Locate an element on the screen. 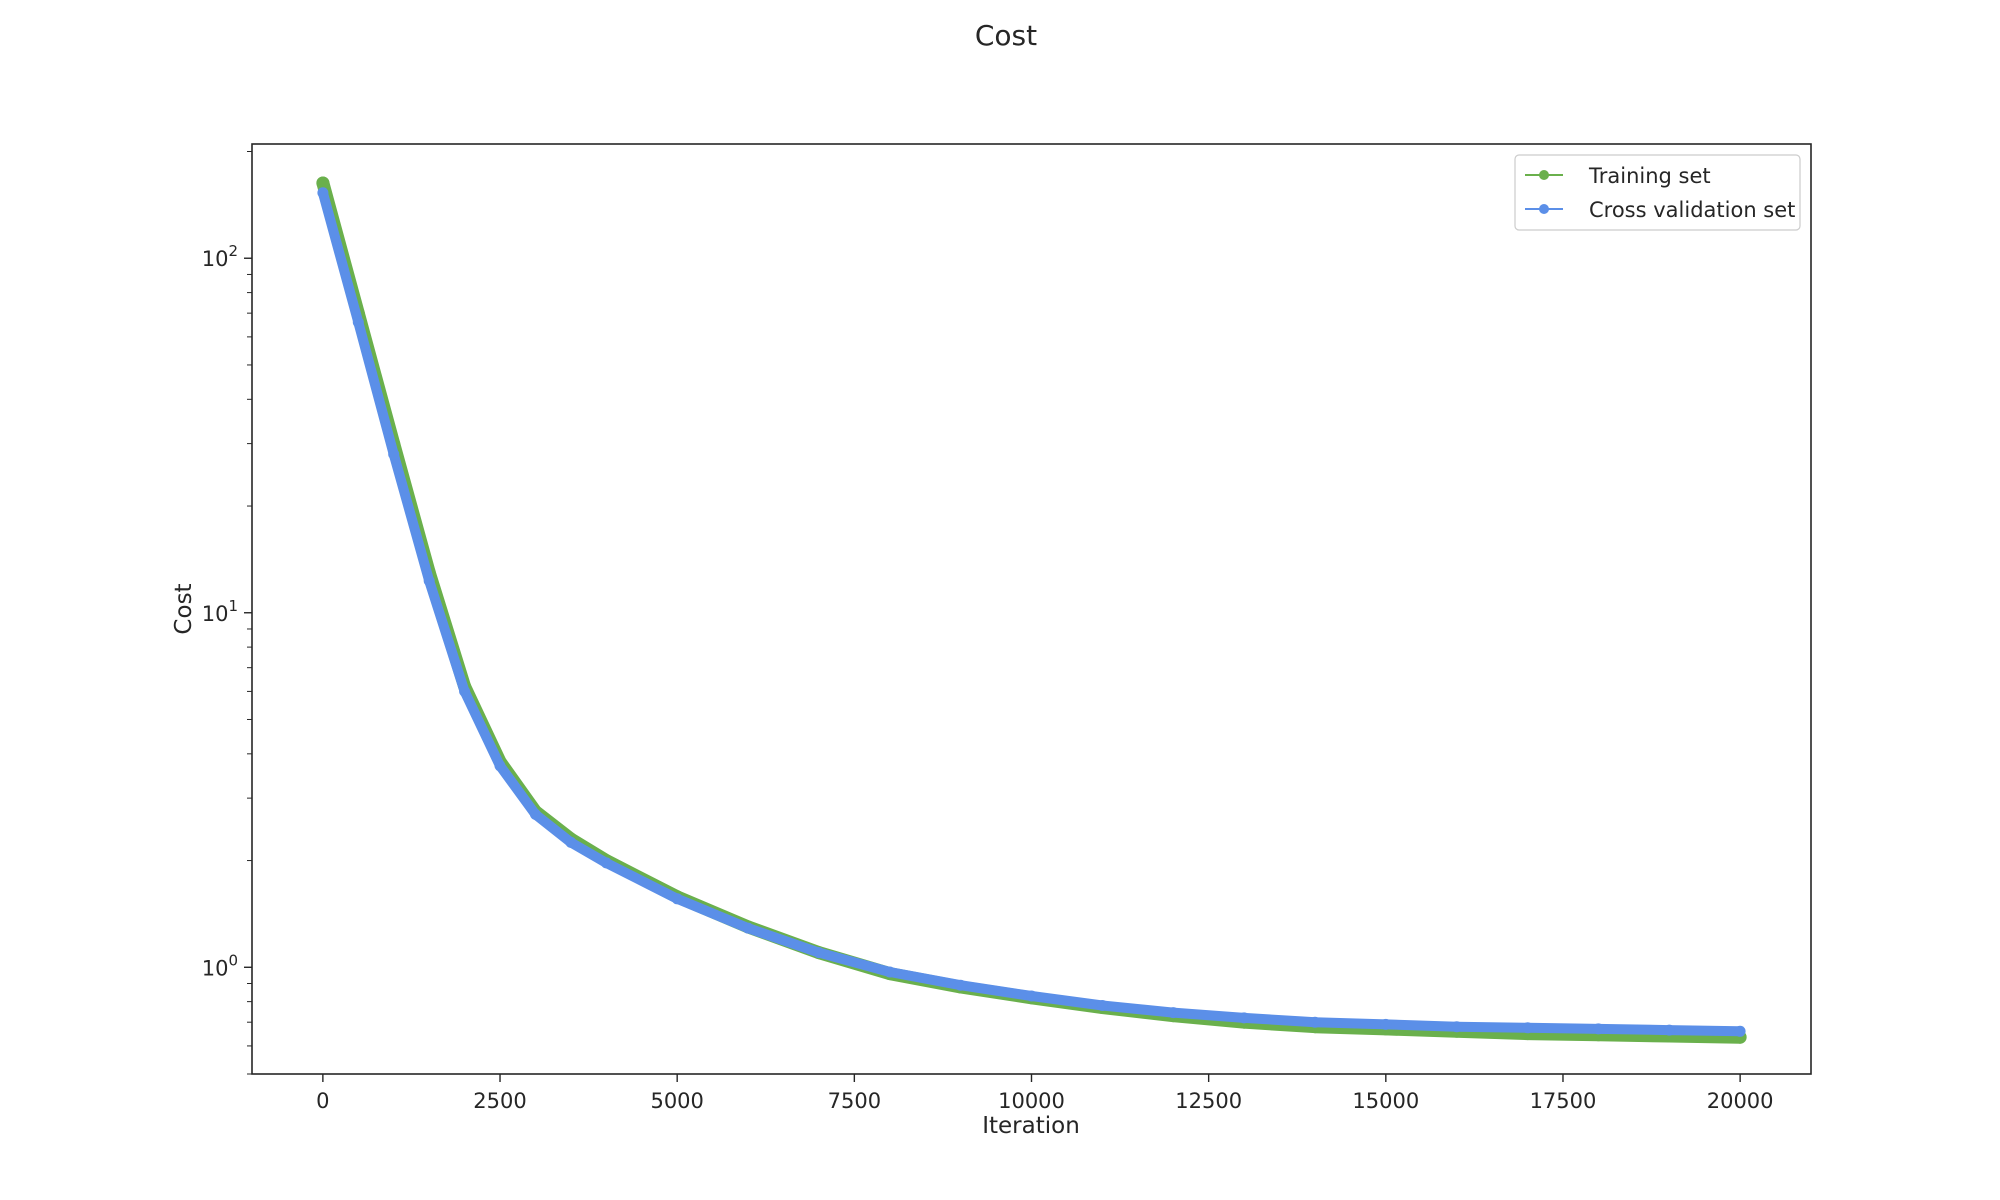 Image resolution: width=2000 pixels, height=1200 pixels. x-axis: 0 2500 5000 7500 10000 12500 15000 17500 20000 is located at coordinates (1045, 1093).